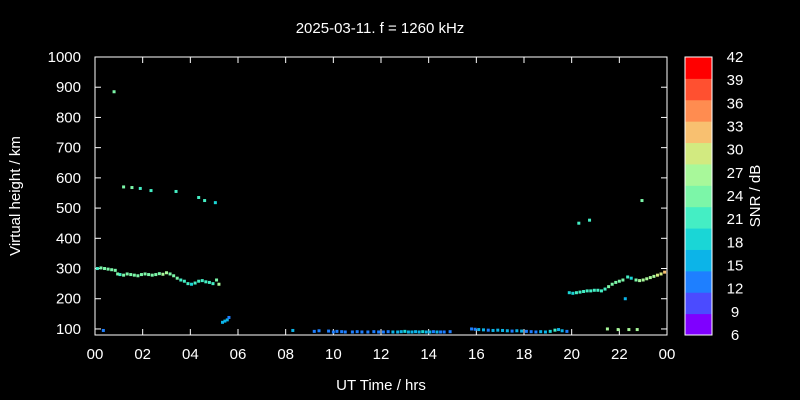  I want to click on x-tick-label: 04, so click(190, 354).